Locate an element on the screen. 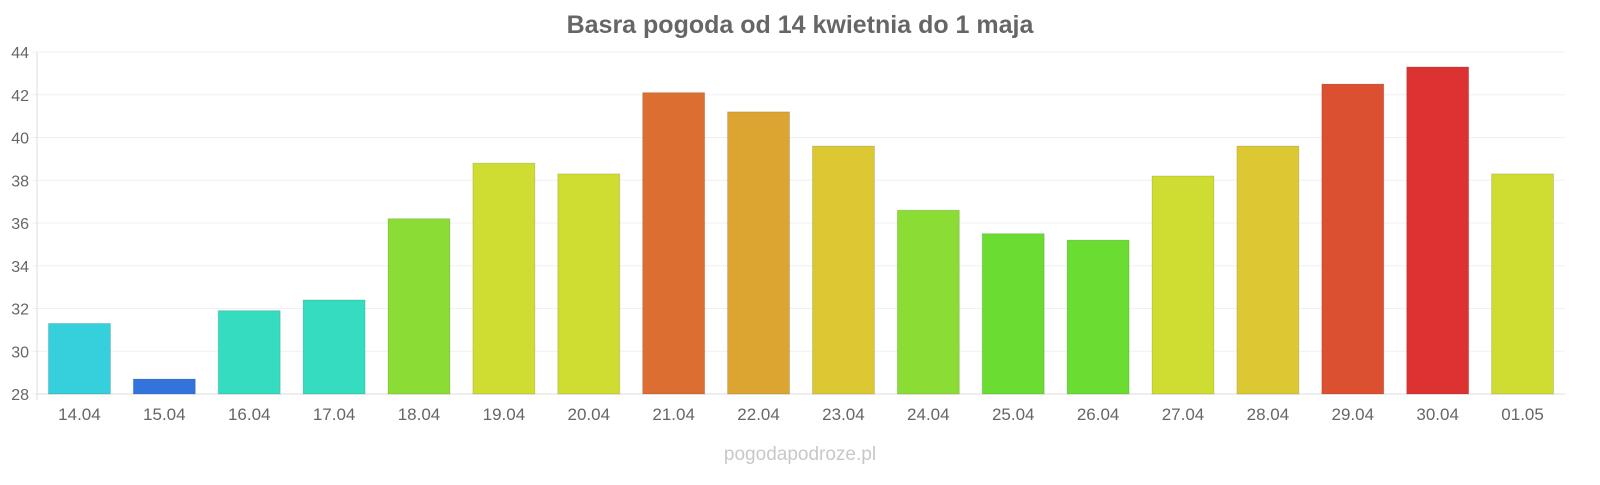 The width and height of the screenshot is (1600, 485). bar-28.04 is located at coordinates (1268, 270).